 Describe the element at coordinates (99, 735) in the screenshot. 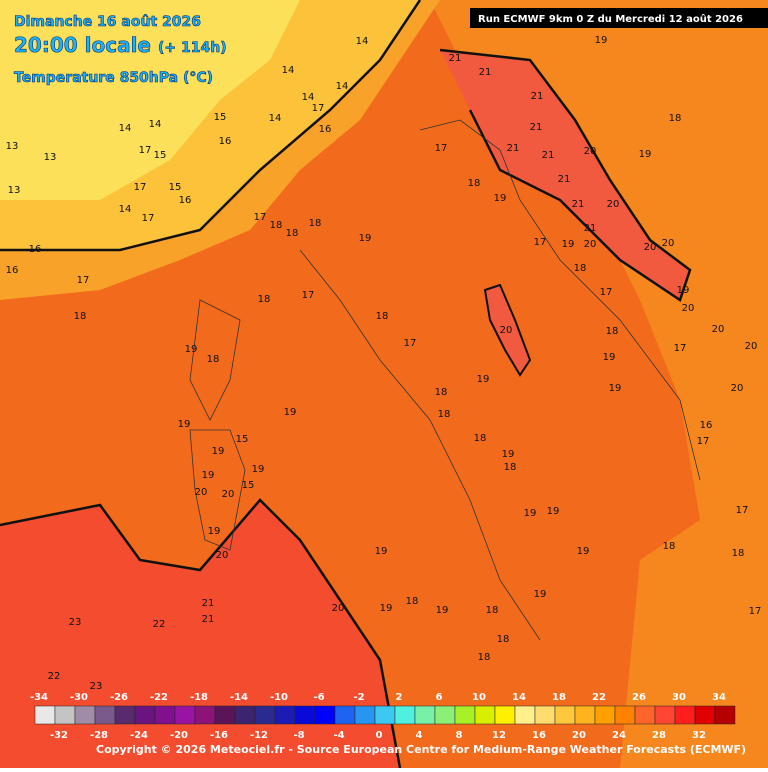

I see `legend-tick-label: -28` at that location.